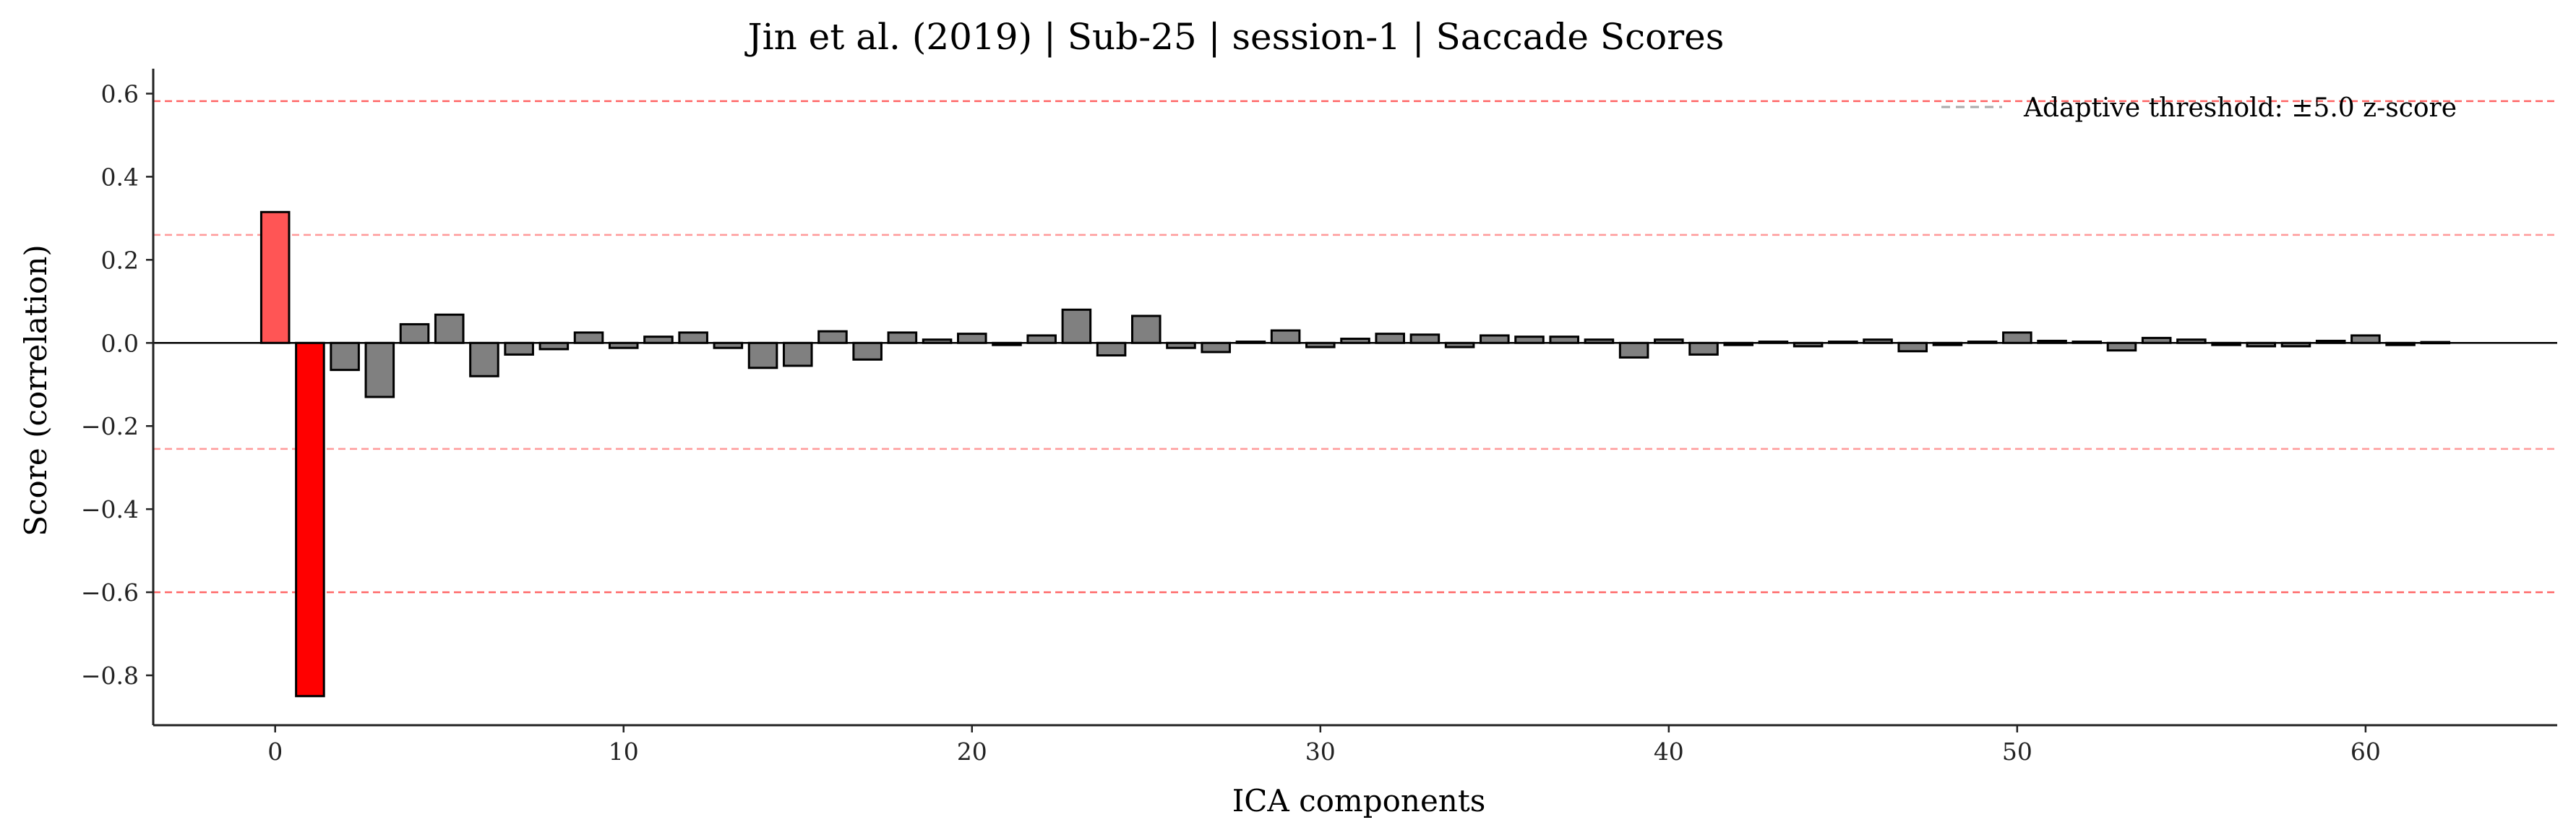  What do you see at coordinates (110, 426) in the screenshot?
I see `y-tick-label: −0.2` at bounding box center [110, 426].